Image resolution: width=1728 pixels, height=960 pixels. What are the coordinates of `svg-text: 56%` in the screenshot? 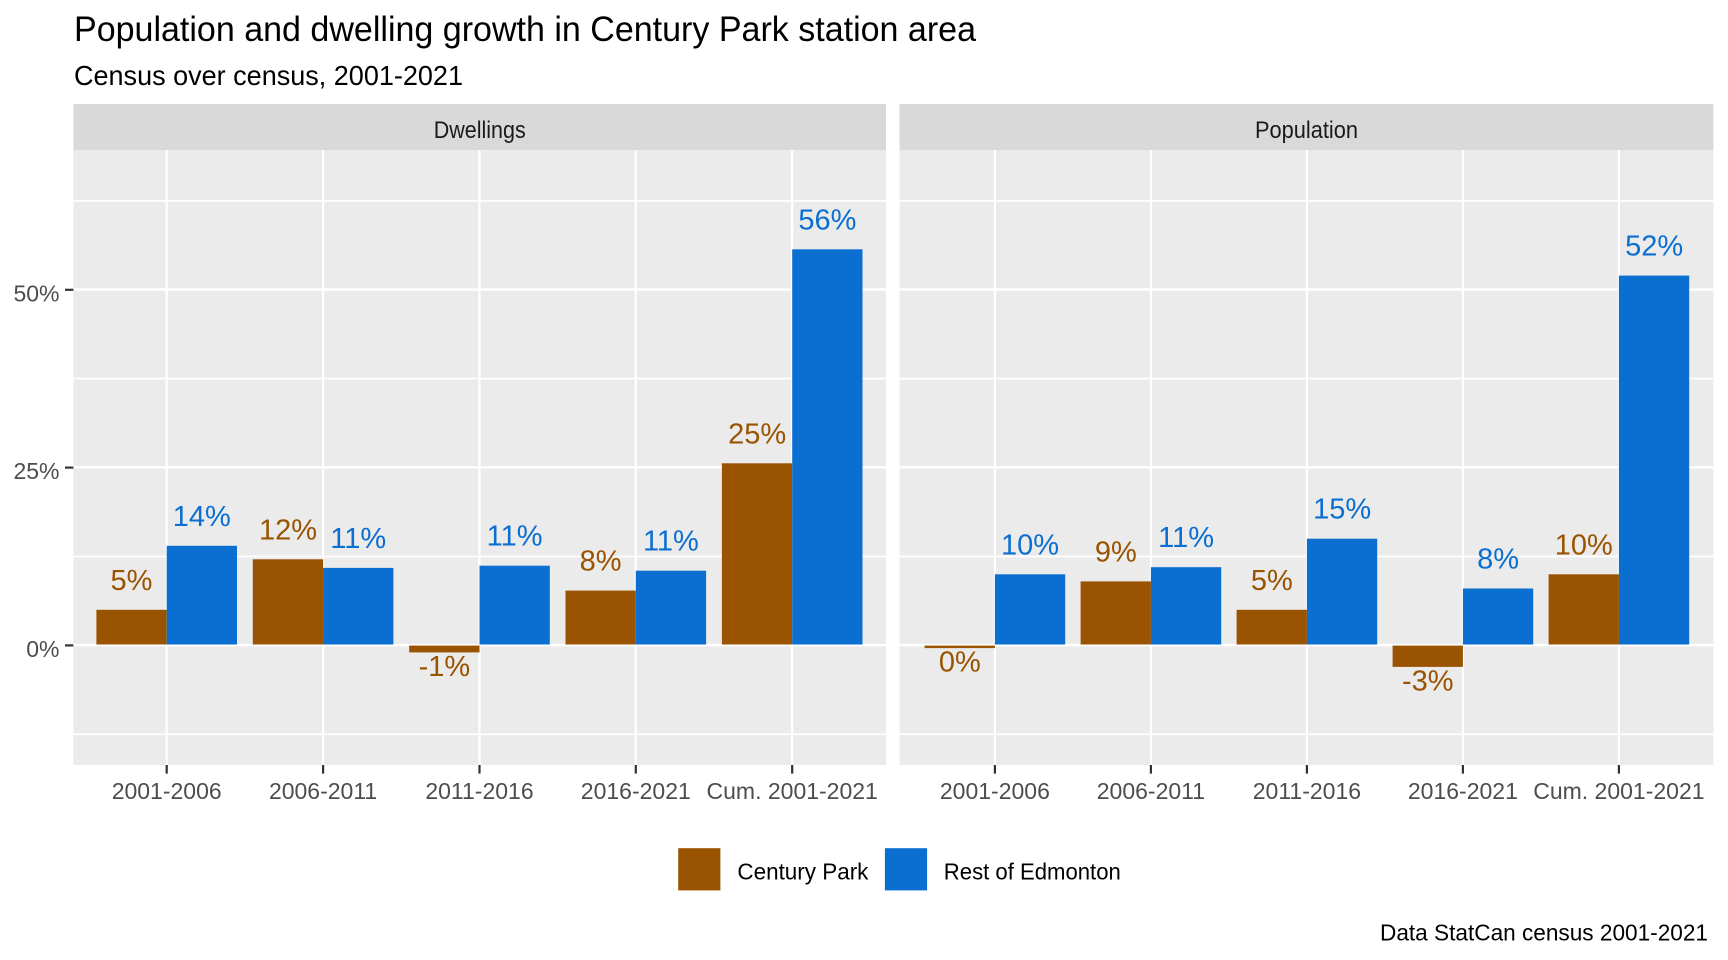 It's located at (827, 220).